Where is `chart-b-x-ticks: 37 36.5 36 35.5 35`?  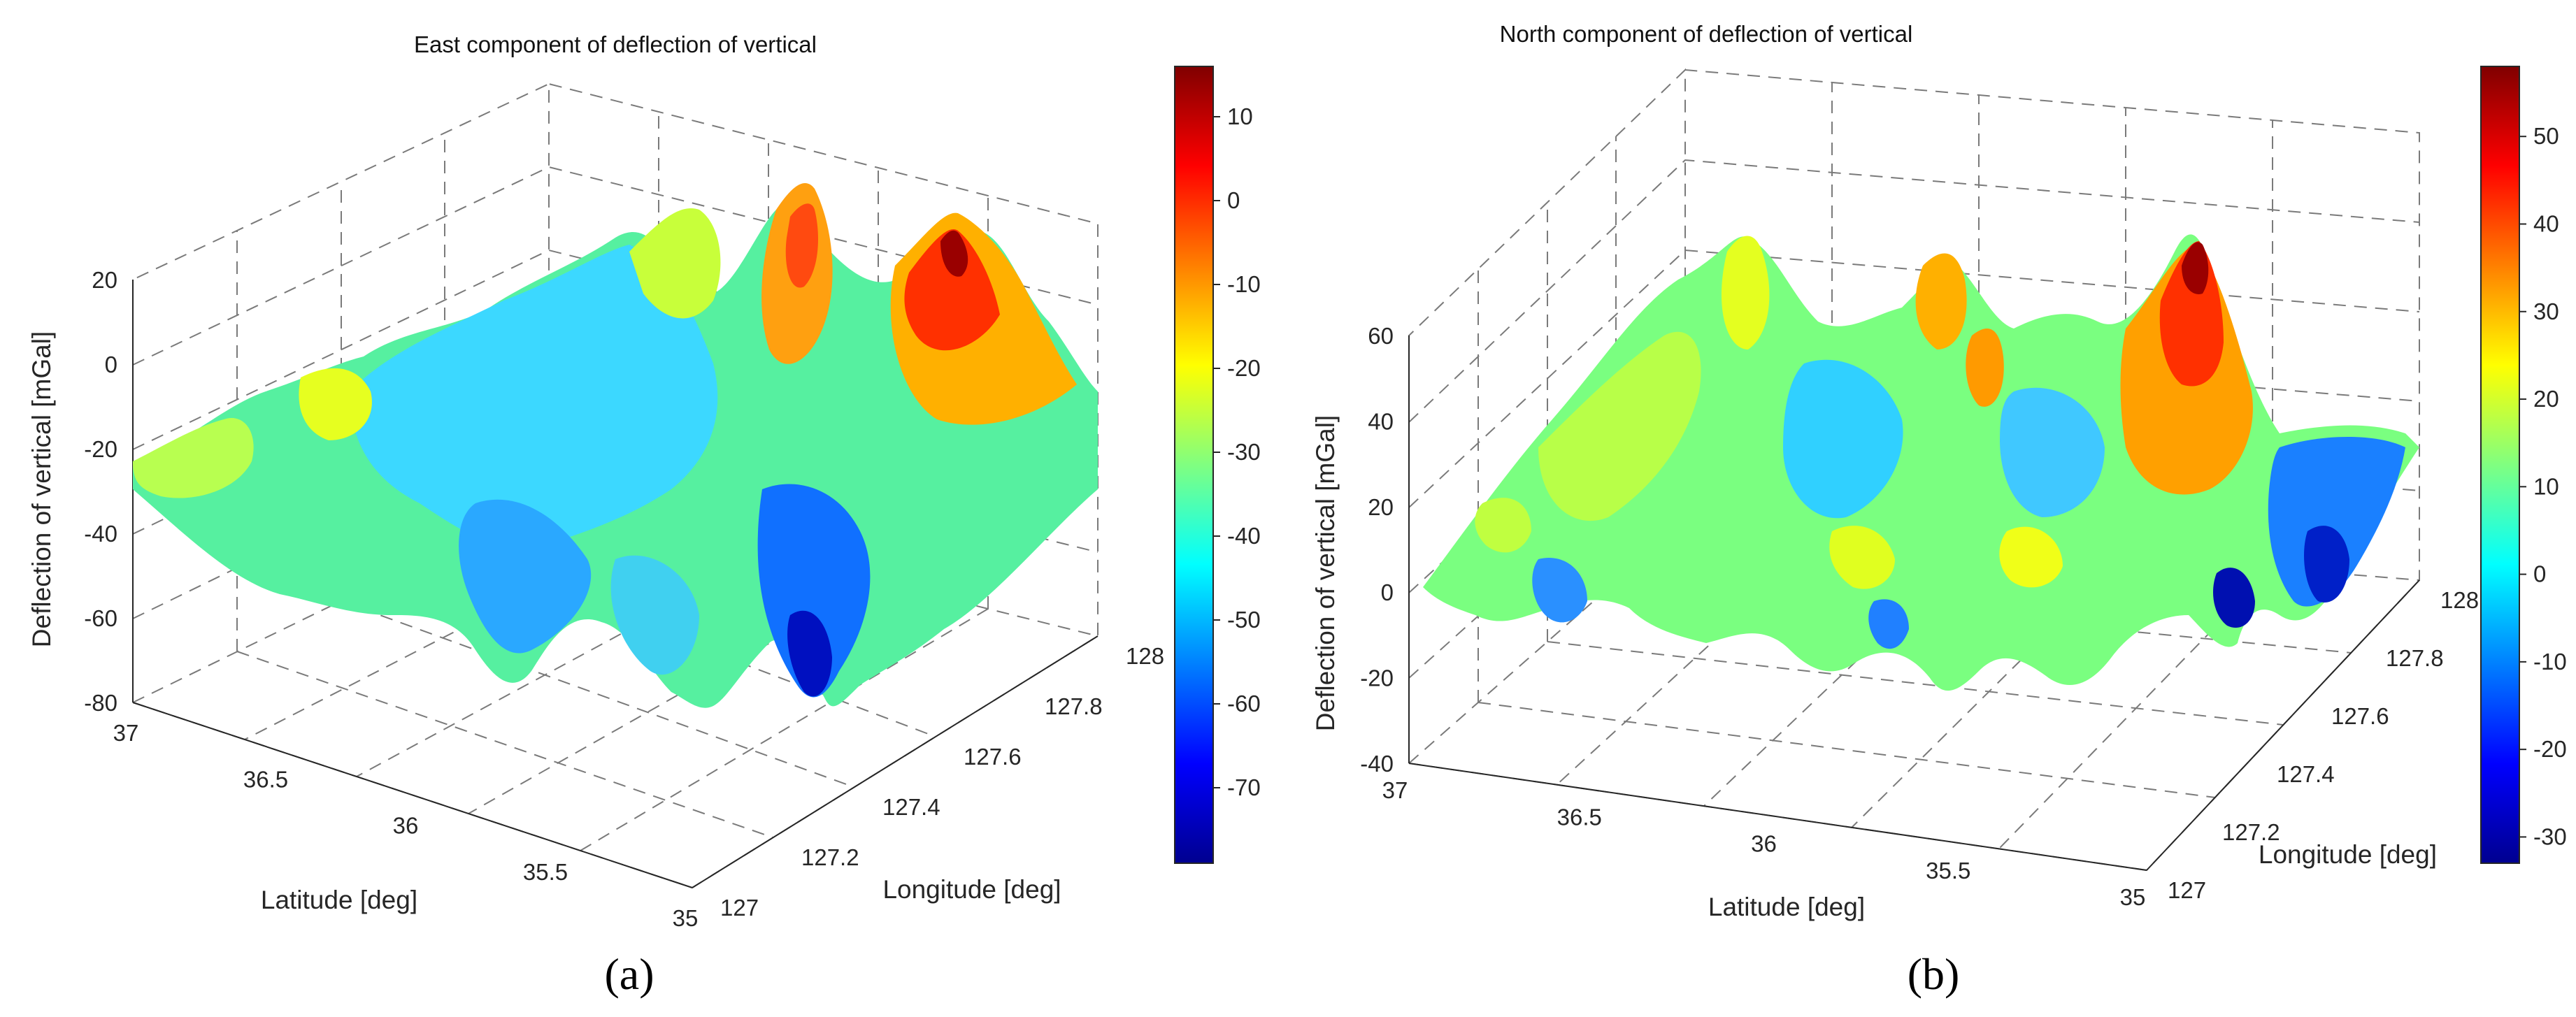
chart-b-x-ticks: 37 36.5 36 35.5 35 is located at coordinates (1764, 843).